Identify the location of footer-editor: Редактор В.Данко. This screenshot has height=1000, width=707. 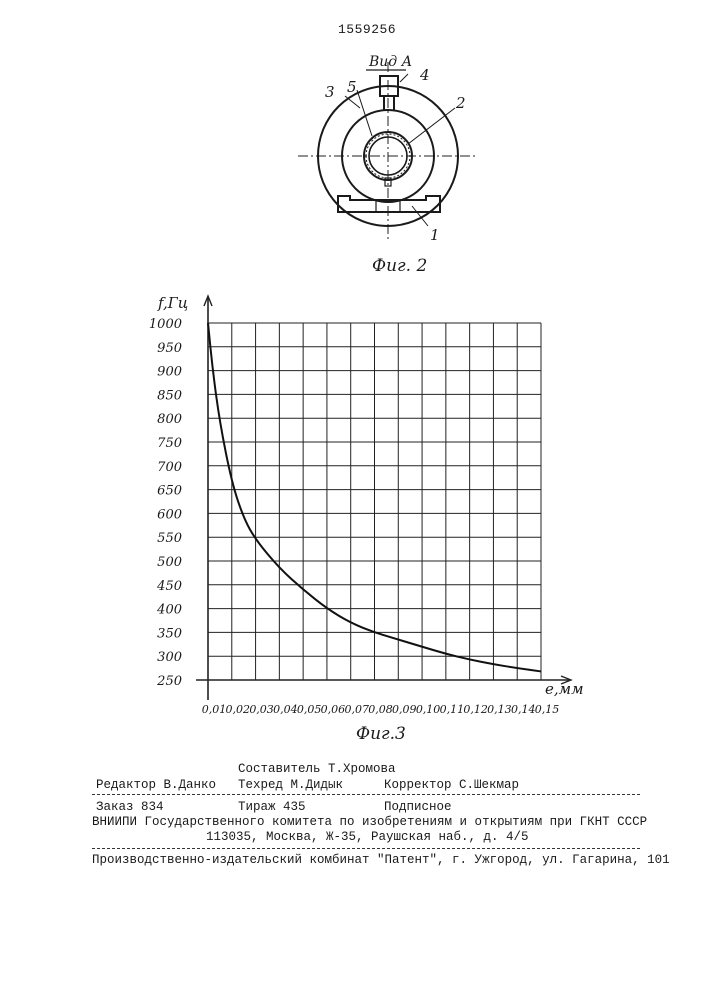
(156, 785).